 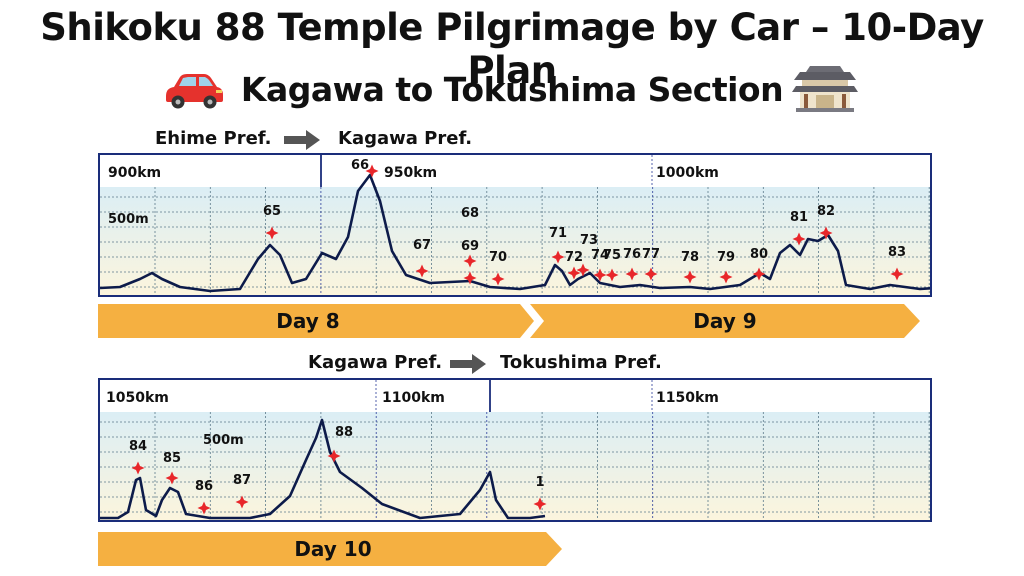 What do you see at coordinates (826, 211) in the screenshot?
I see `temple-number-label: 82` at bounding box center [826, 211].